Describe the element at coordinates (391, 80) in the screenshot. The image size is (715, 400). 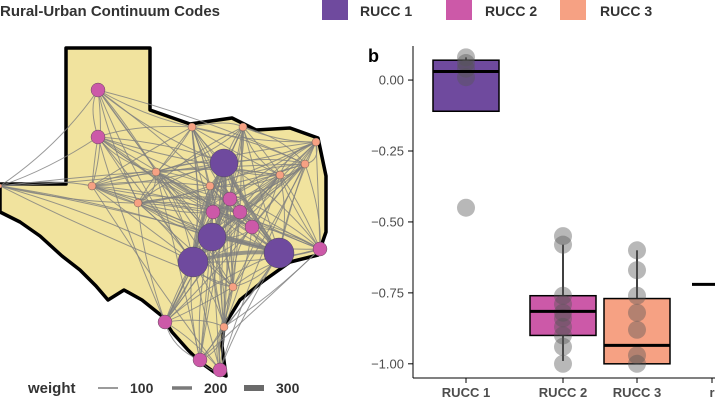
I see `y-tick-label: 0.00` at that location.